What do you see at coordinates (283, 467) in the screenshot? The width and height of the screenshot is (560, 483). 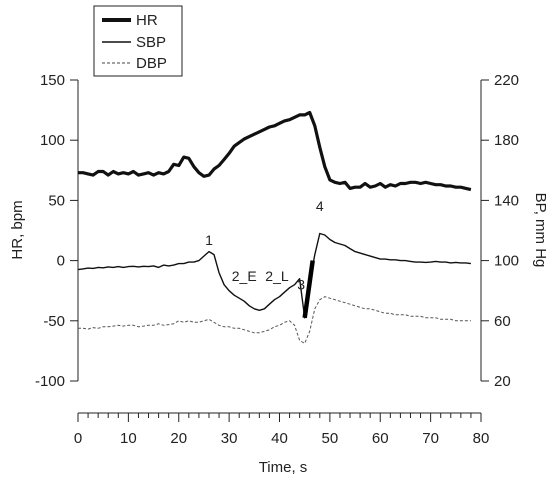 I see `x-axis-title: Time, s` at bounding box center [283, 467].